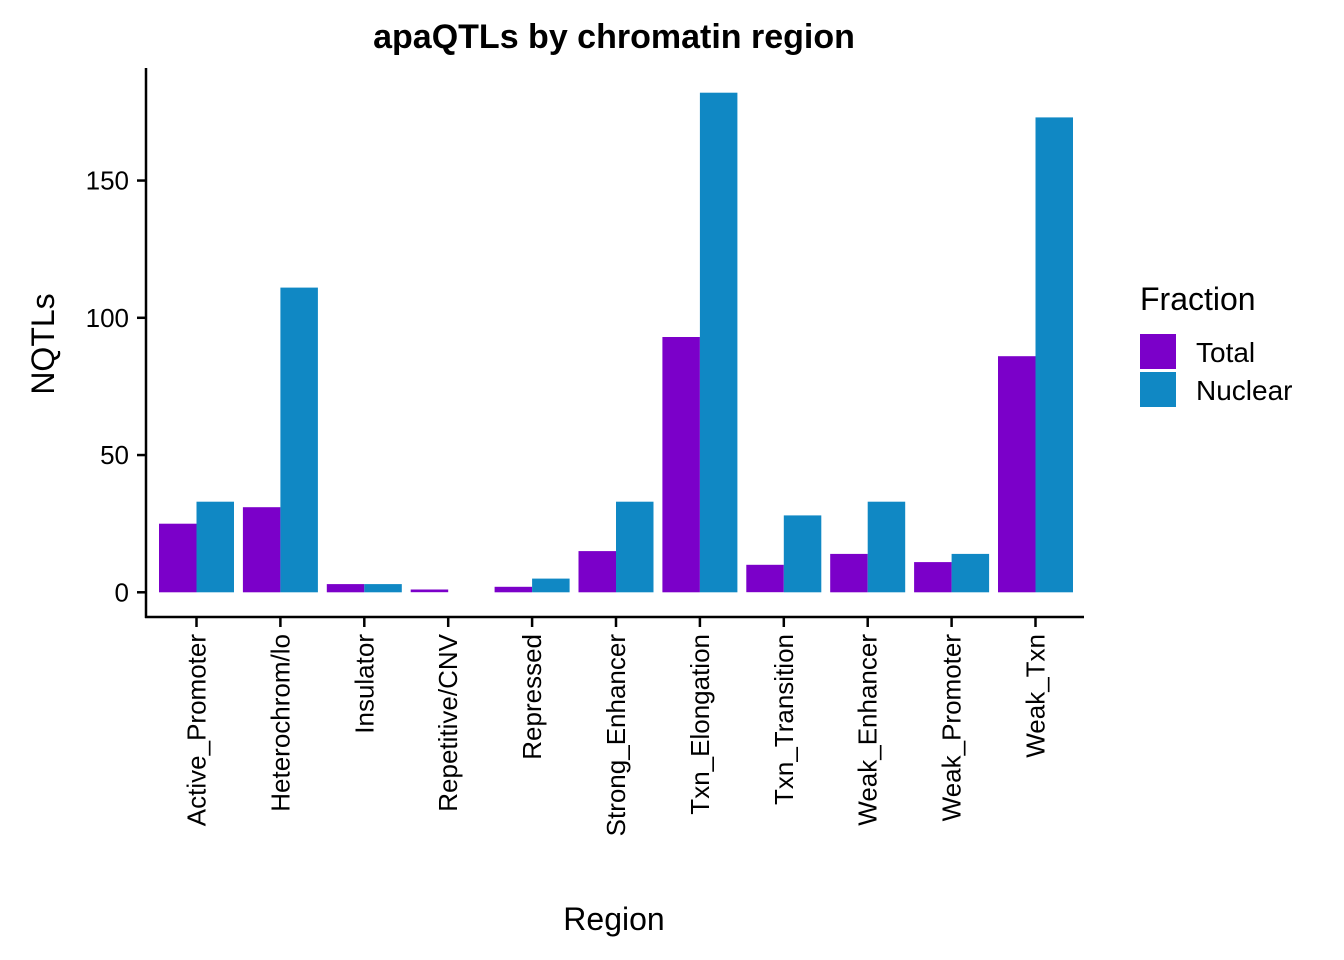  I want to click on x-tick-label-weak-promoter: Weak_Promoter, so click(952, 728).